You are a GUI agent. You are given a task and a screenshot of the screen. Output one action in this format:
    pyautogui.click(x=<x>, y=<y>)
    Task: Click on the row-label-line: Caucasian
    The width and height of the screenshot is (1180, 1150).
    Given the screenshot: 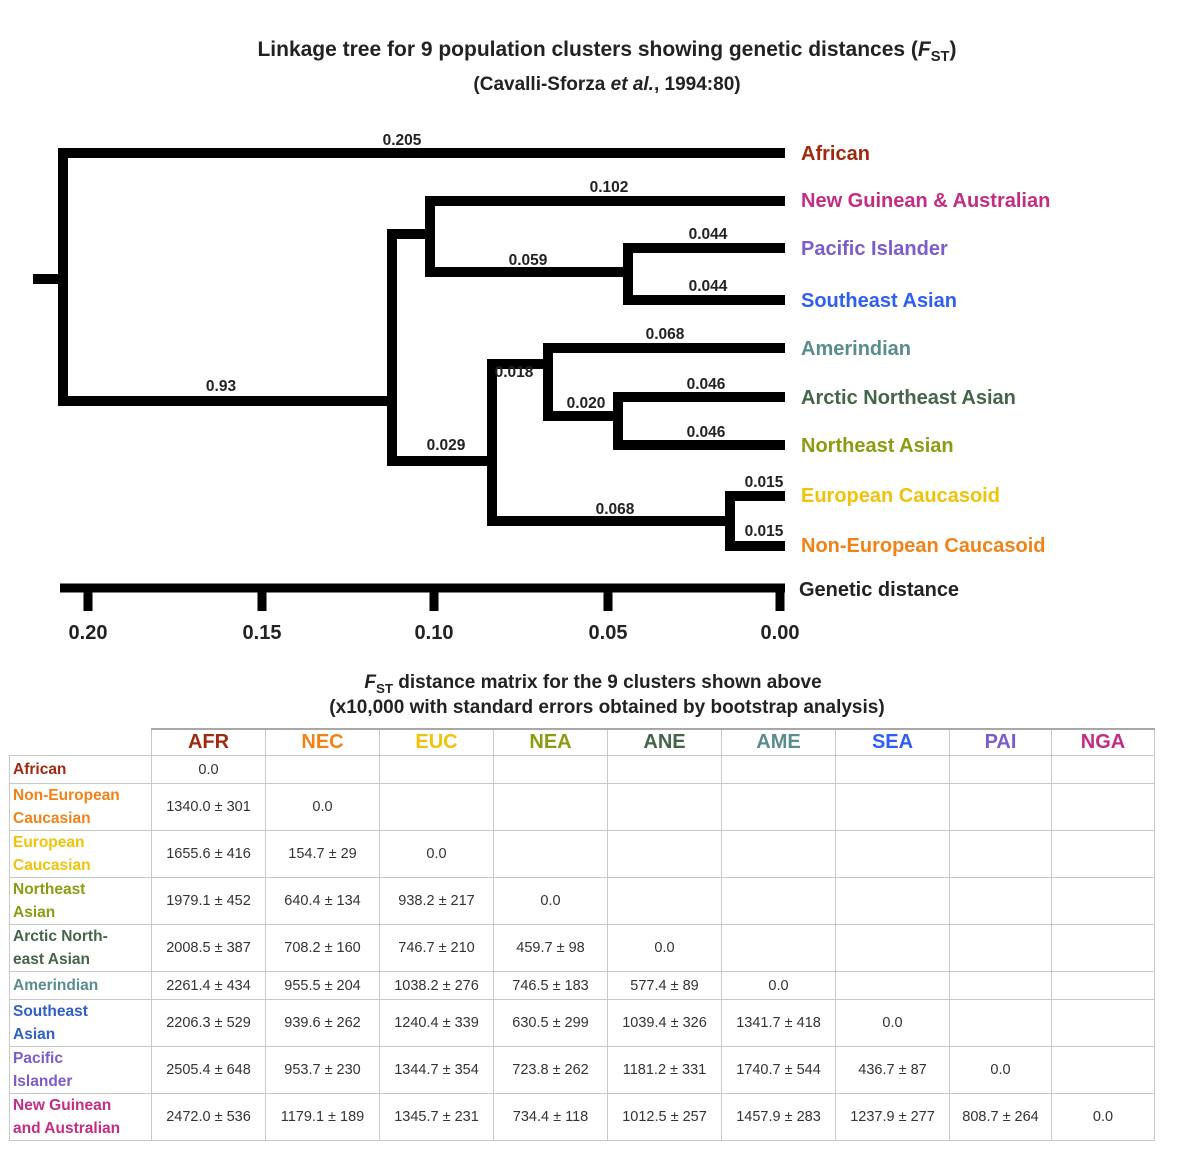 What is the action you would take?
    pyautogui.click(x=52, y=865)
    